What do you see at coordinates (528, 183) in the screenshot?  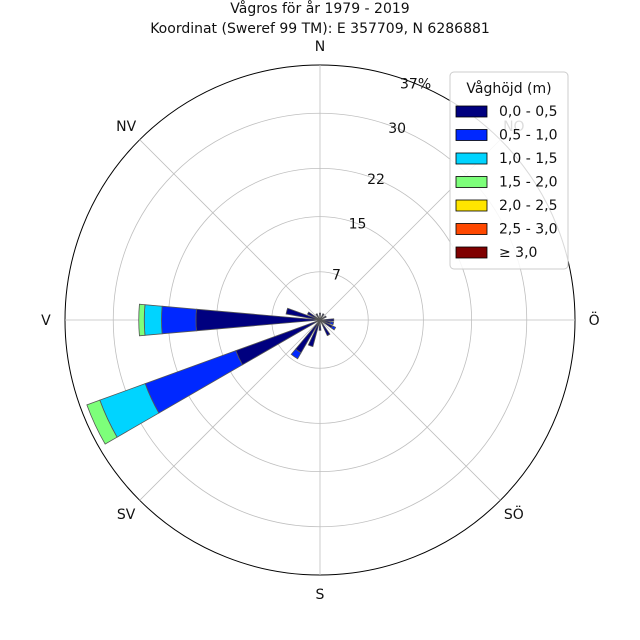 I see `legend-entry-label: 1,5 - 2,0` at bounding box center [528, 183].